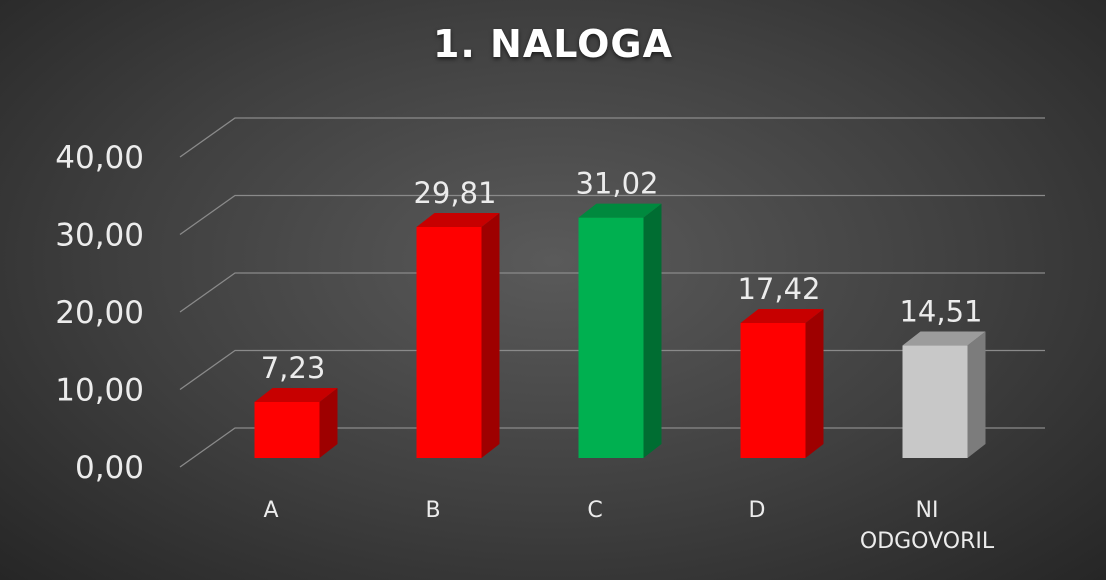 Image resolution: width=1106 pixels, height=580 pixels. I want to click on y-tick-label: 40,00, so click(99, 158).